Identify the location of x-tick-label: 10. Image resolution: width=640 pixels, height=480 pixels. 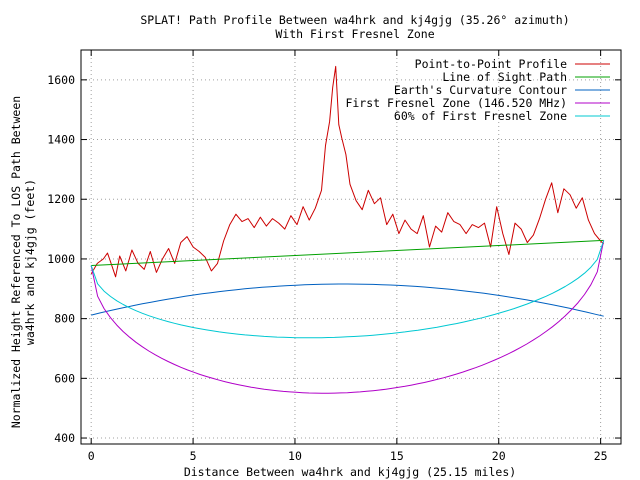
(295, 456).